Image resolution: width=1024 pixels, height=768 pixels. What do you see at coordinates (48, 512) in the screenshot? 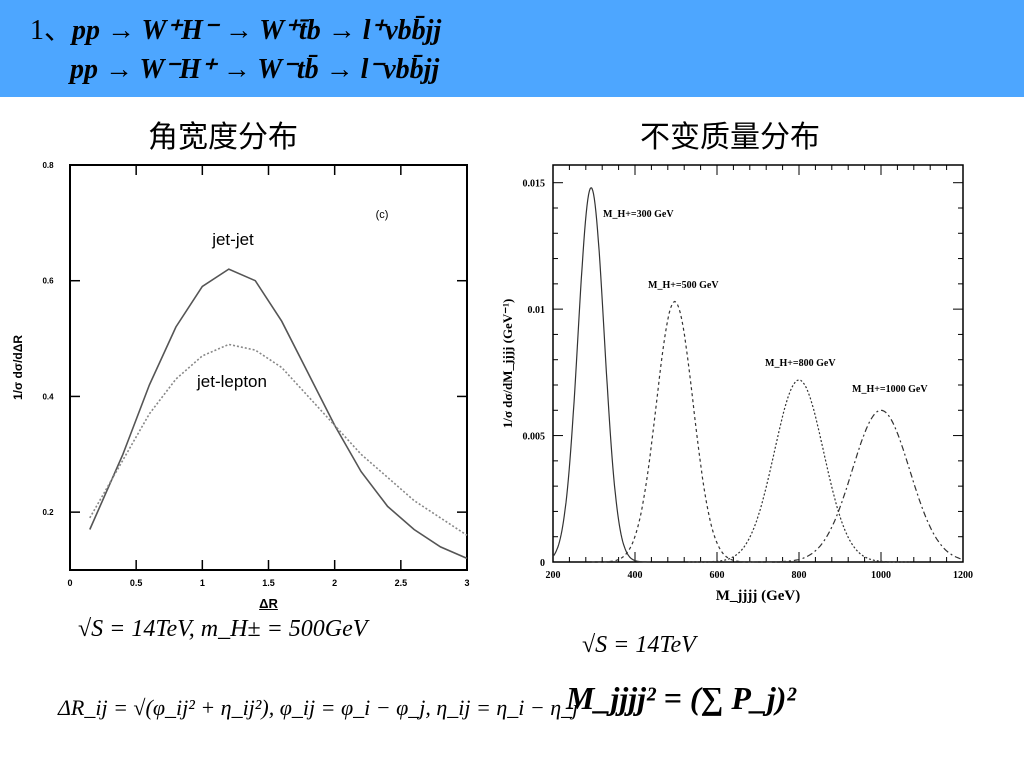
I see `y-tick-label: 0.2` at bounding box center [48, 512].